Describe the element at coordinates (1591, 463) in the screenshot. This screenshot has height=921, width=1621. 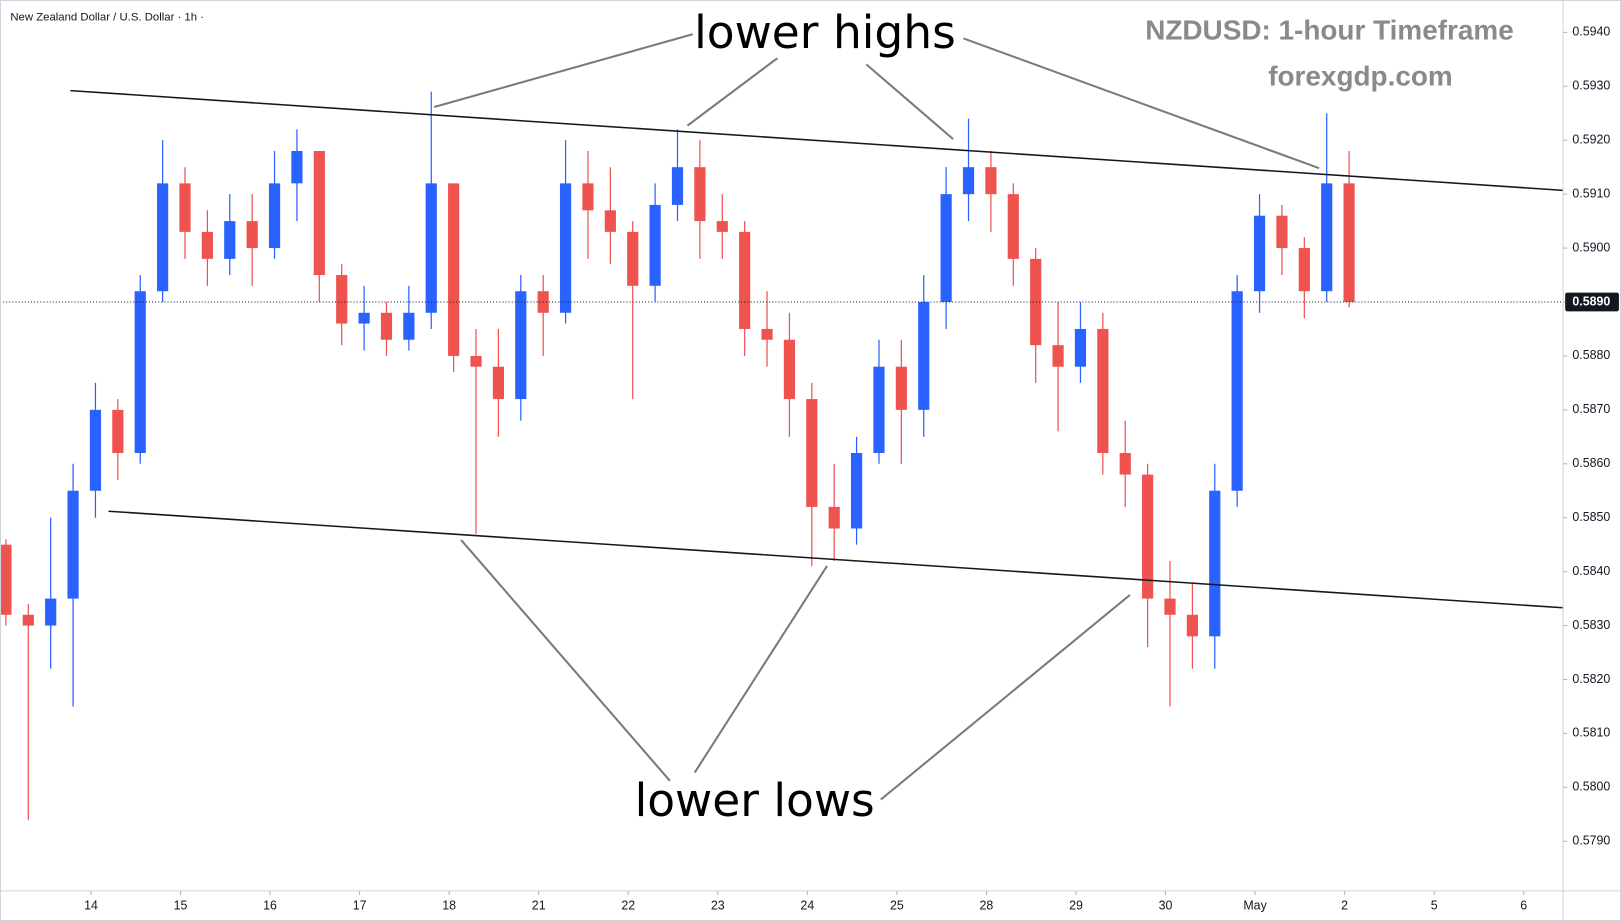
I see `y-tick-label: 0.5860` at that location.